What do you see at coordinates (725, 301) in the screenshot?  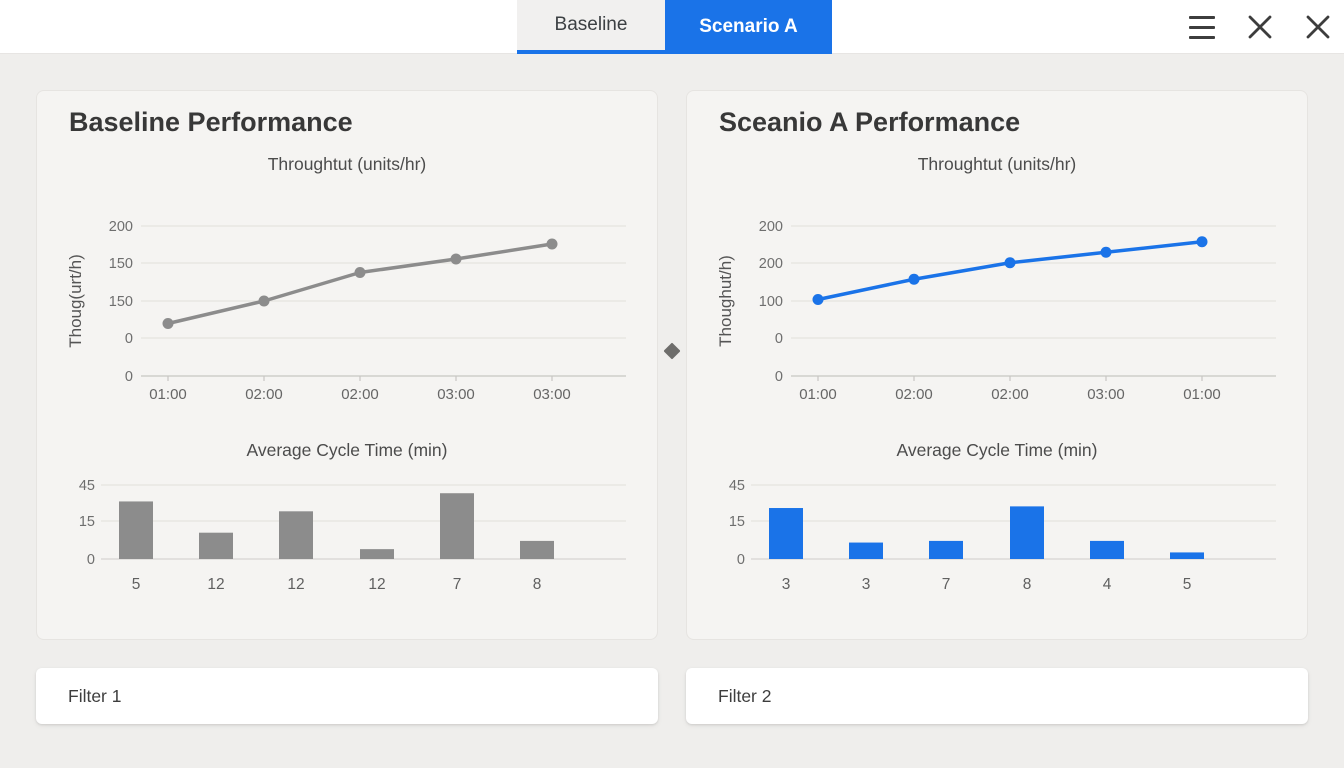 I see `svg-text: Thoughut/h)` at bounding box center [725, 301].